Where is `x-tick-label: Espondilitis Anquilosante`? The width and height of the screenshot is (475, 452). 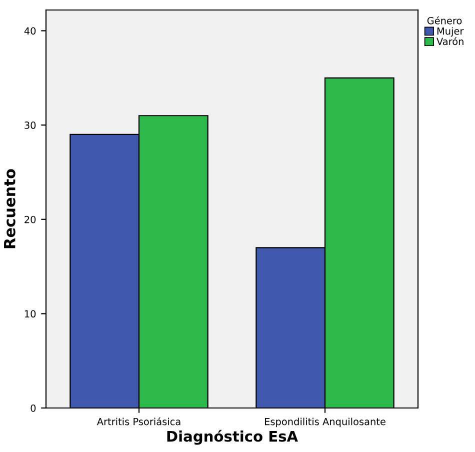 x-tick-label: Espondilitis Anquilosante is located at coordinates (325, 423).